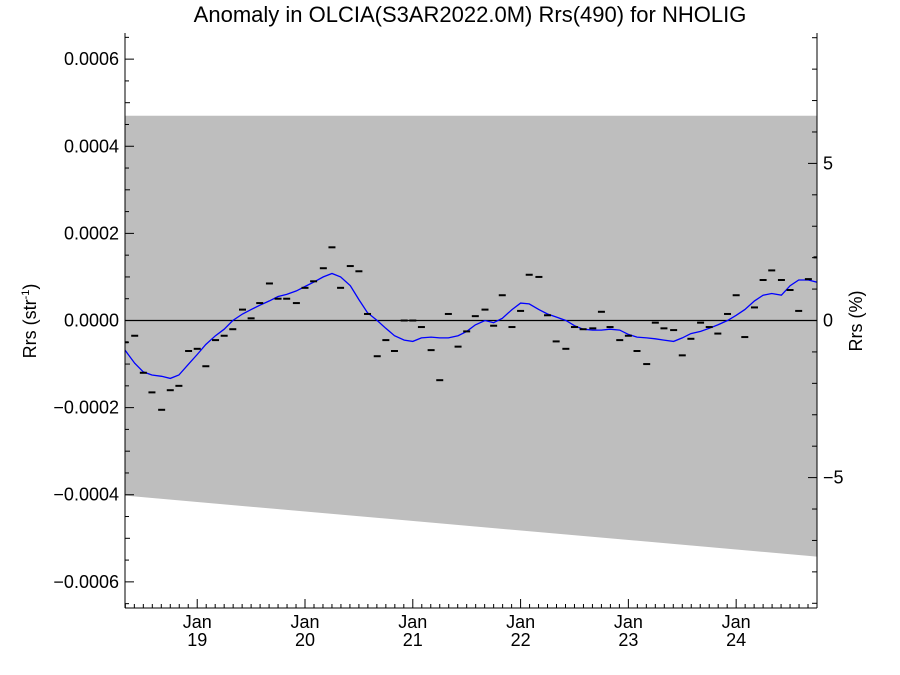 The height and width of the screenshot is (675, 900). Describe the element at coordinates (521, 640) in the screenshot. I see `x-tick-label-year: 22` at that location.